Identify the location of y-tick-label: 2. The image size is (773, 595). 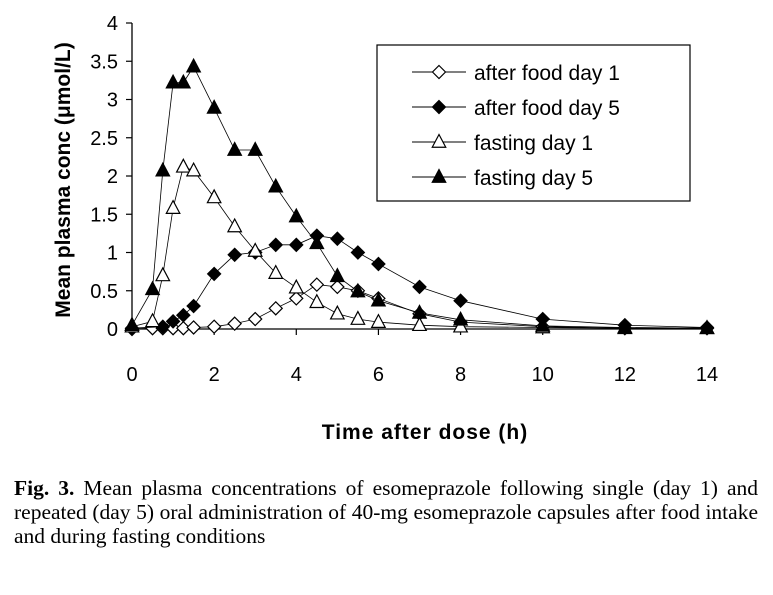
(112, 177).